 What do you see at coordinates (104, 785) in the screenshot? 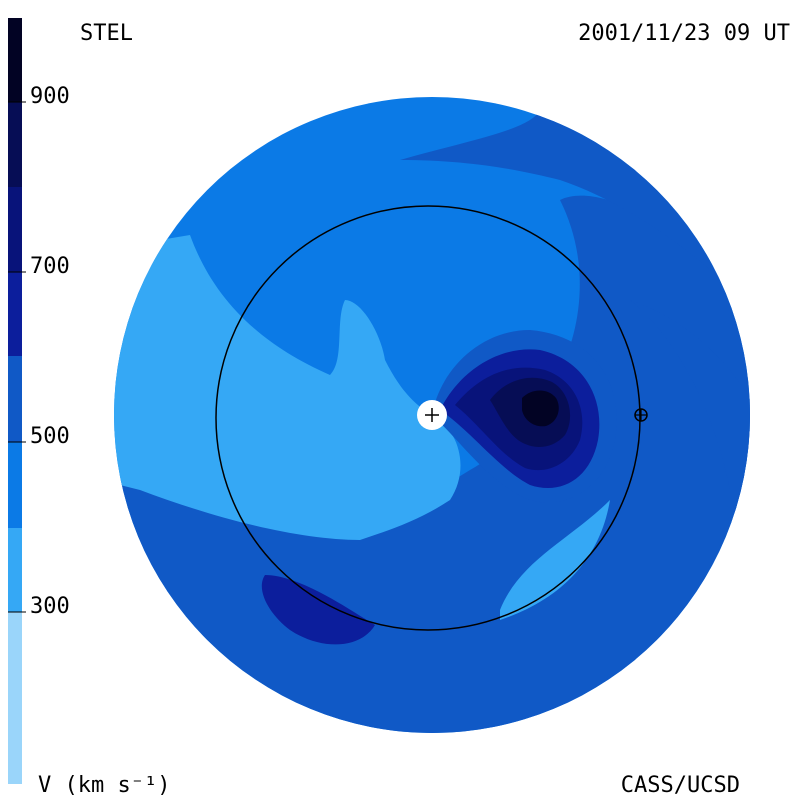
I see `quantity-label: V (km s⁻¹)` at bounding box center [104, 785].